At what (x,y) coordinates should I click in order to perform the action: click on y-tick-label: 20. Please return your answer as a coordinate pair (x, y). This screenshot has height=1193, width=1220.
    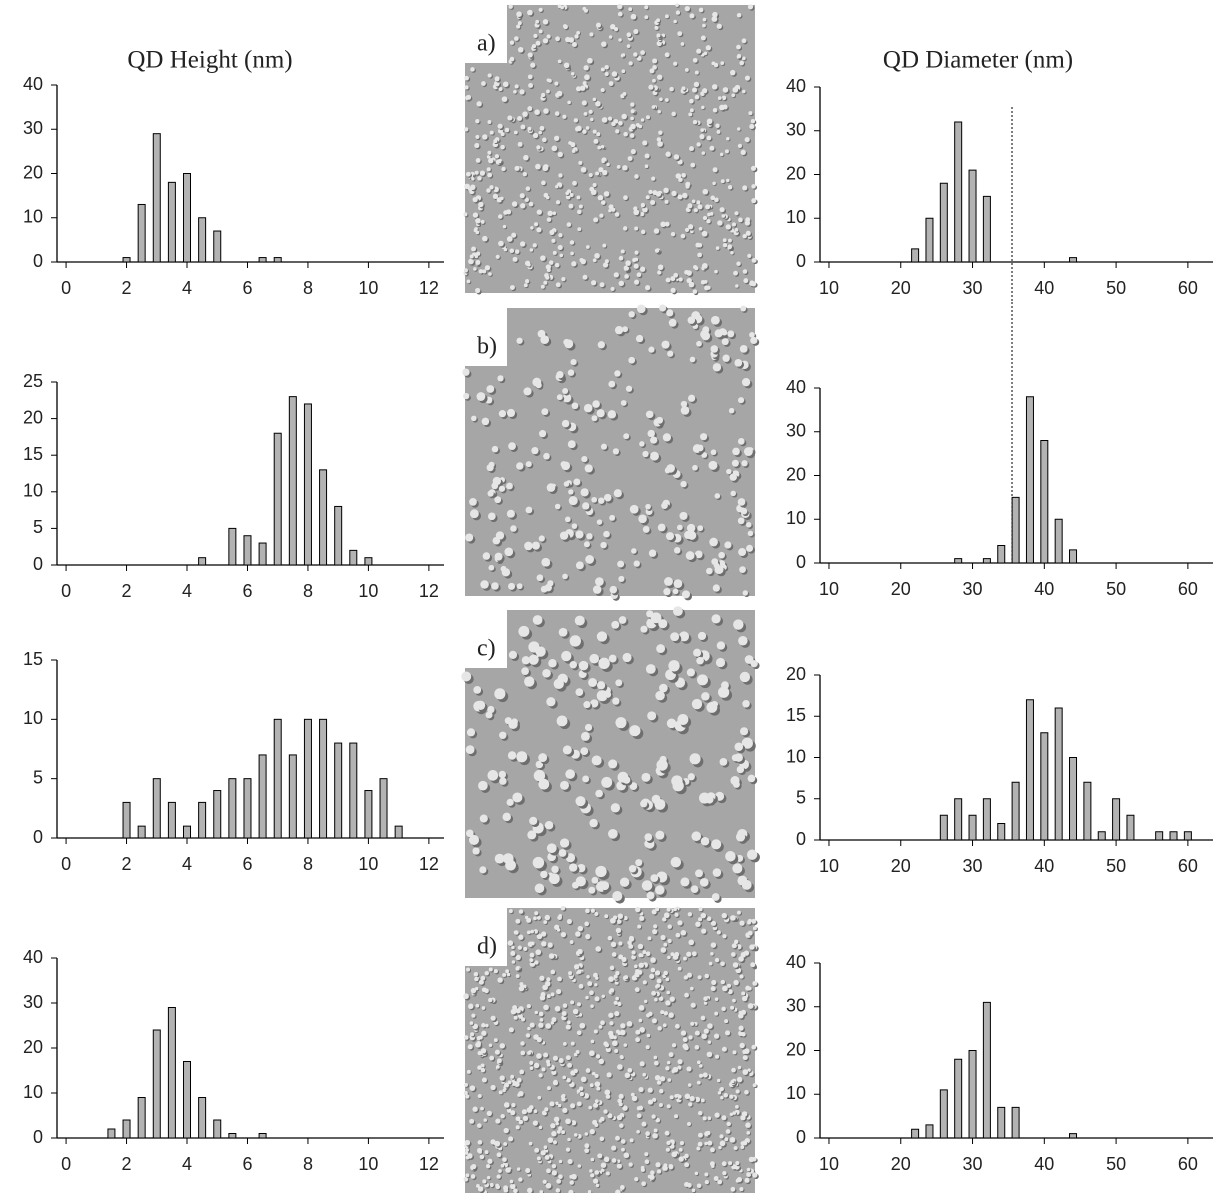
    Looking at the image, I should click on (796, 474).